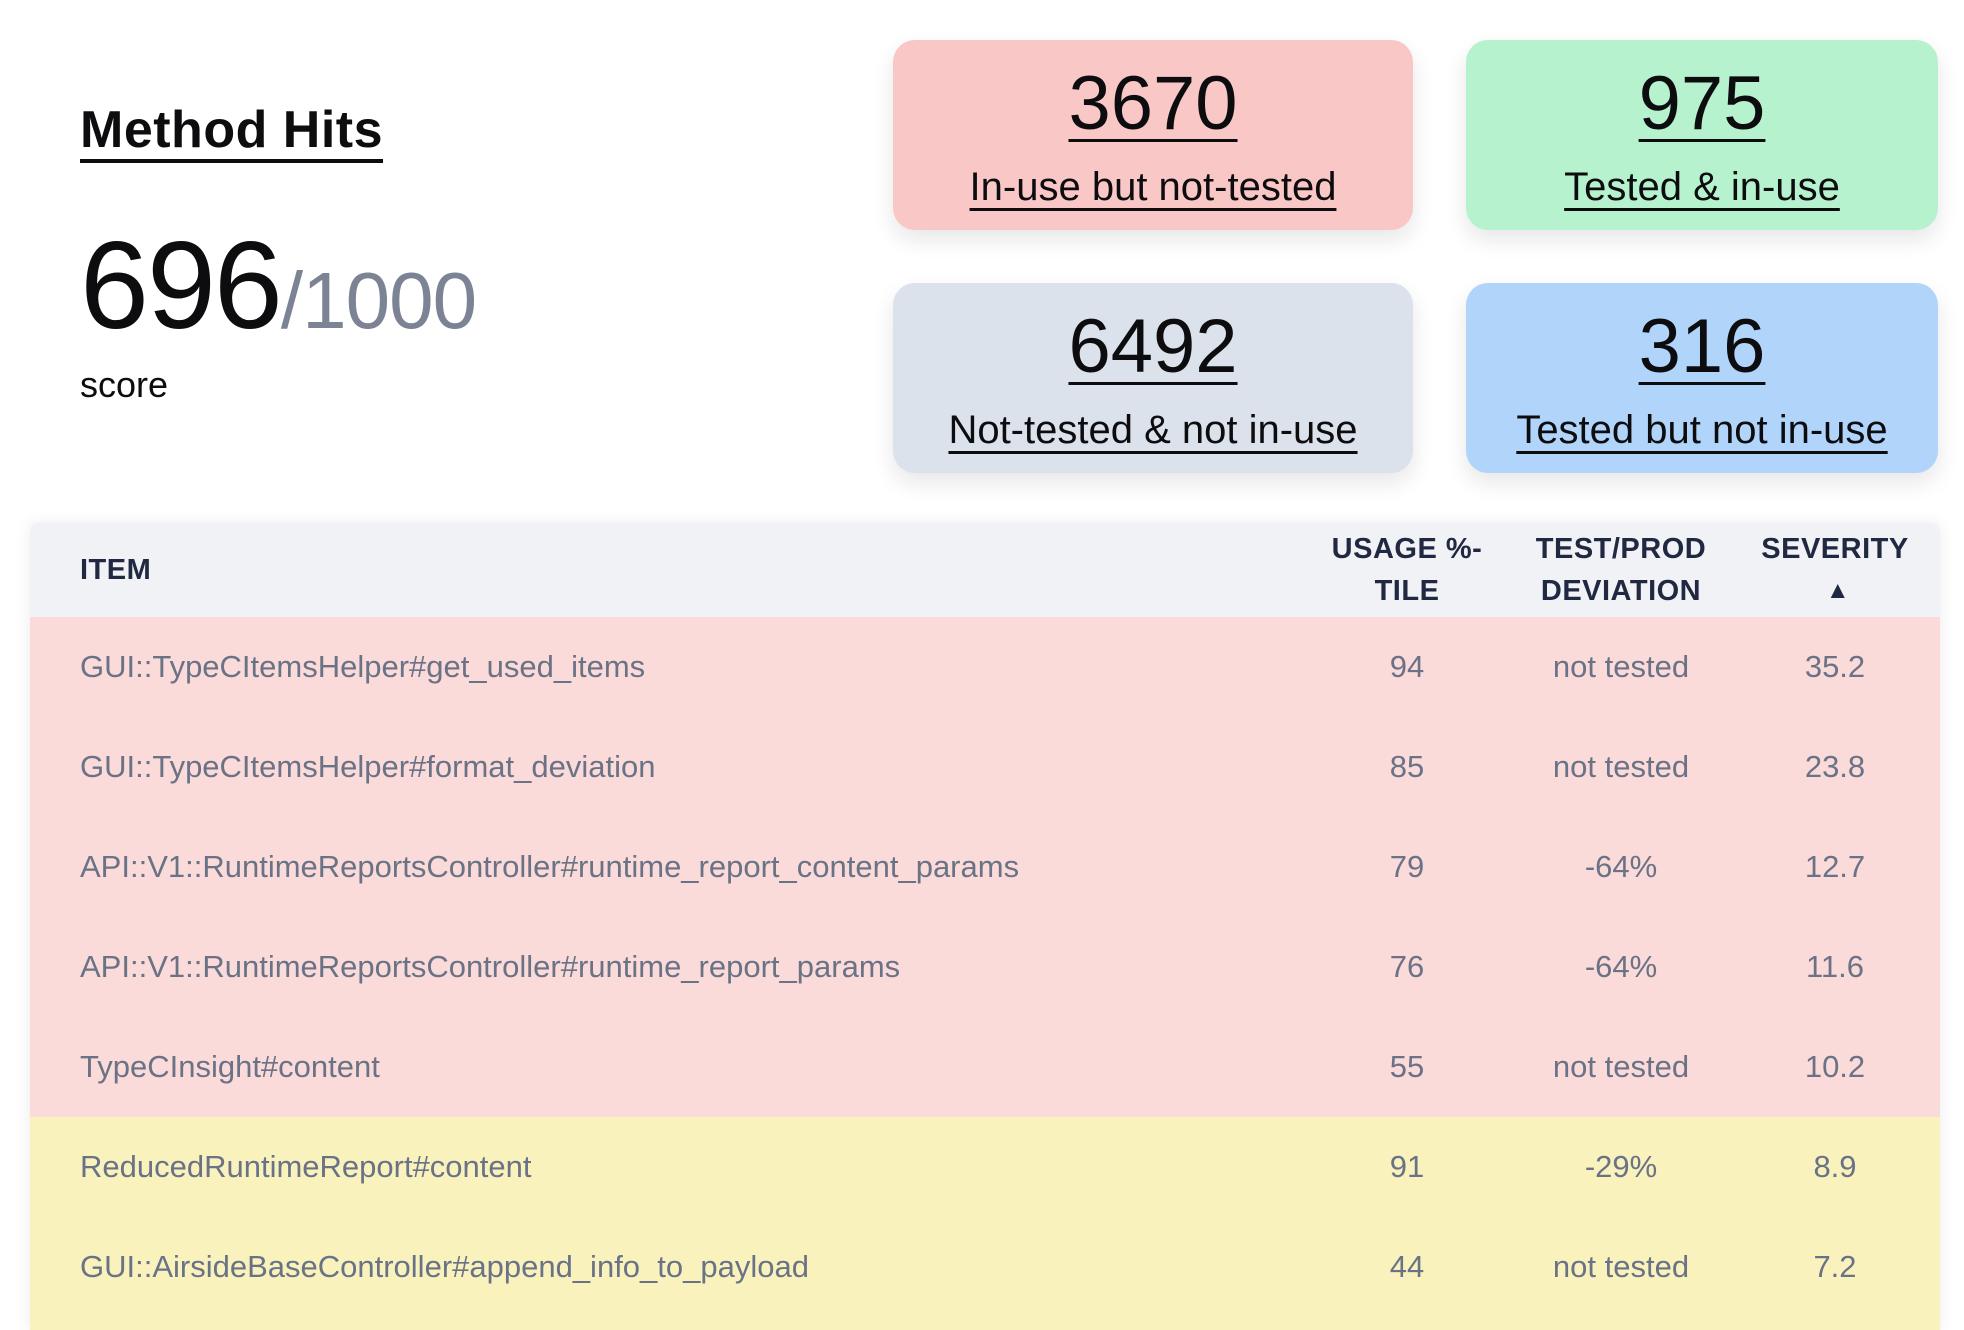  I want to click on cell-severity: 23.8, so click(1835, 766).